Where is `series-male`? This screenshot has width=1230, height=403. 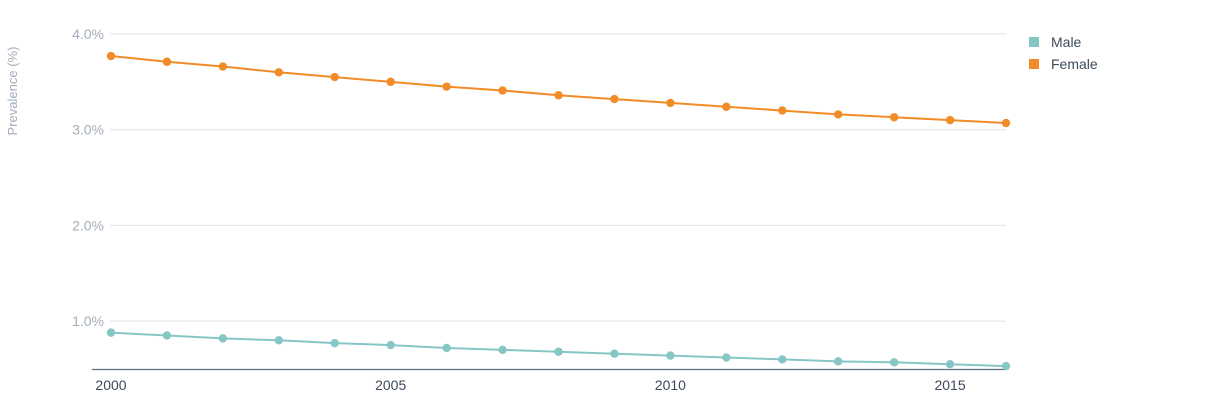
series-male is located at coordinates (558, 349).